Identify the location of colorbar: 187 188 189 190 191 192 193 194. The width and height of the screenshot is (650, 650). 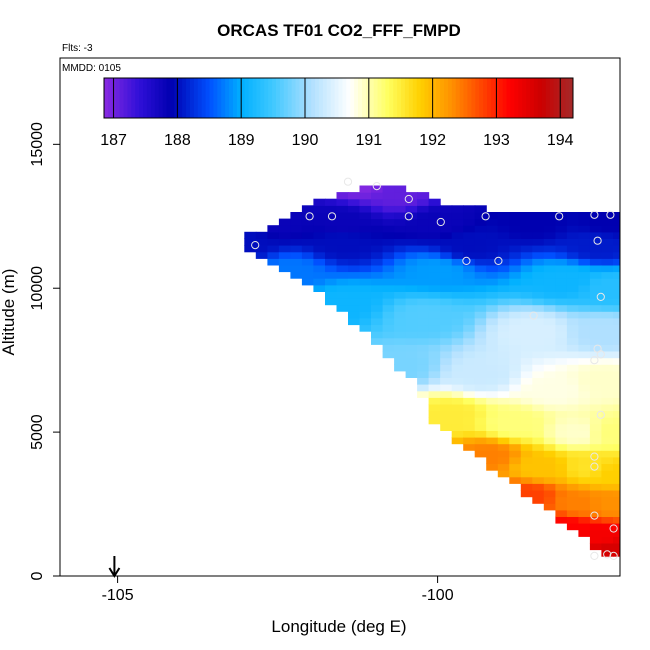
(337, 113).